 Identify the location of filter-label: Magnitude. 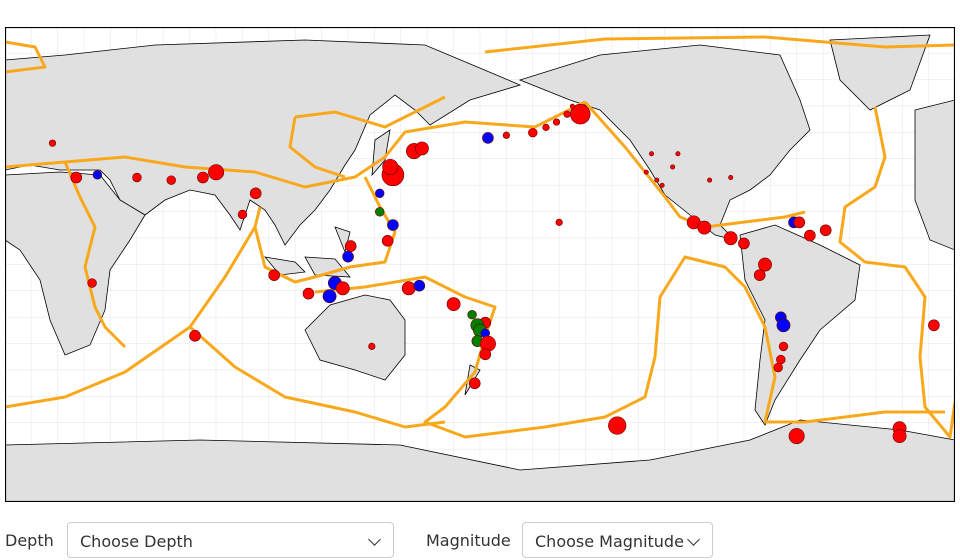
(468, 540).